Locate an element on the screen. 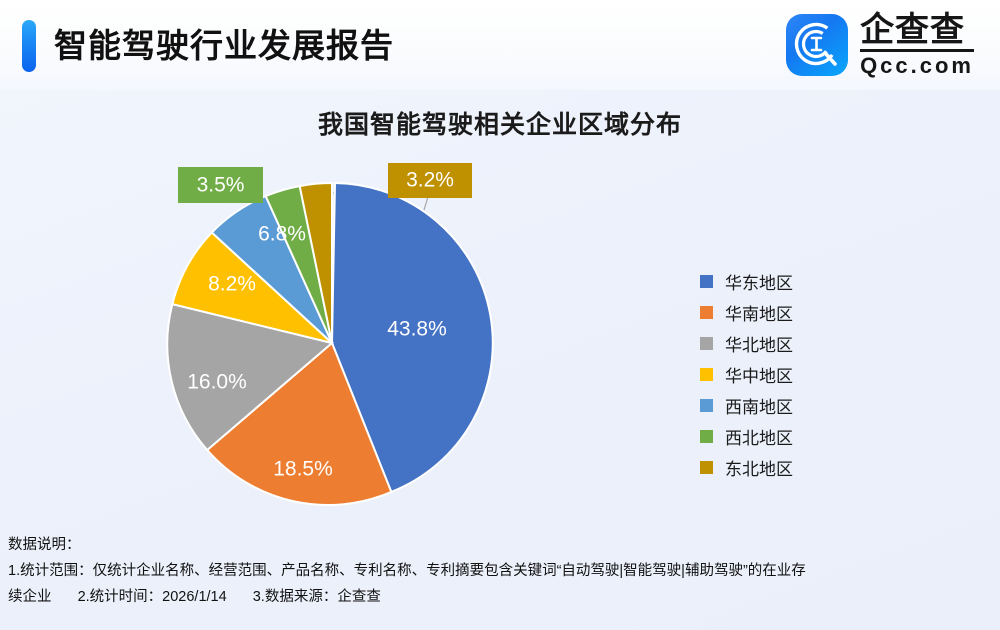  legend-item-label: 东北地区 is located at coordinates (759, 469).